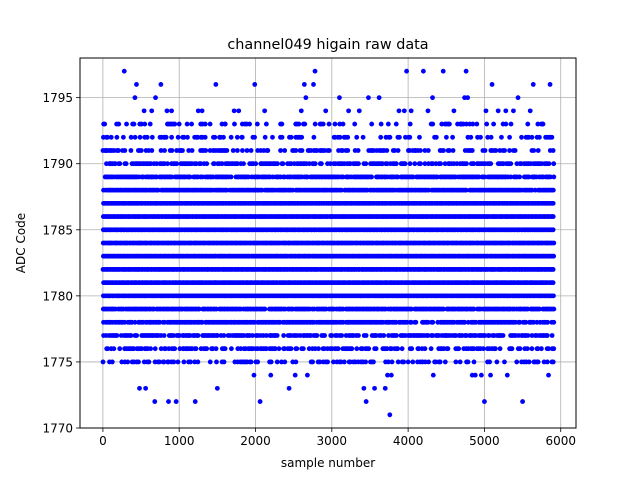  Describe the element at coordinates (179, 441) in the screenshot. I see `x-tick-label: 1000` at that location.